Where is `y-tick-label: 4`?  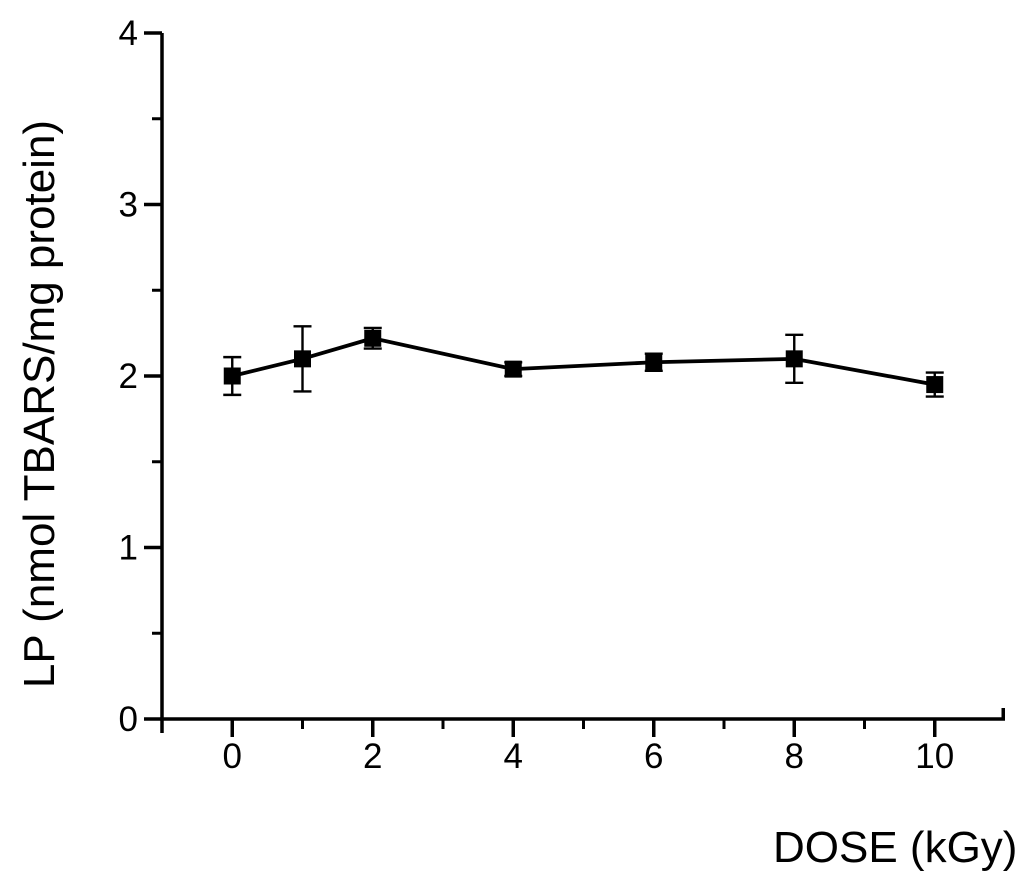 y-tick-label: 4 is located at coordinates (128, 33).